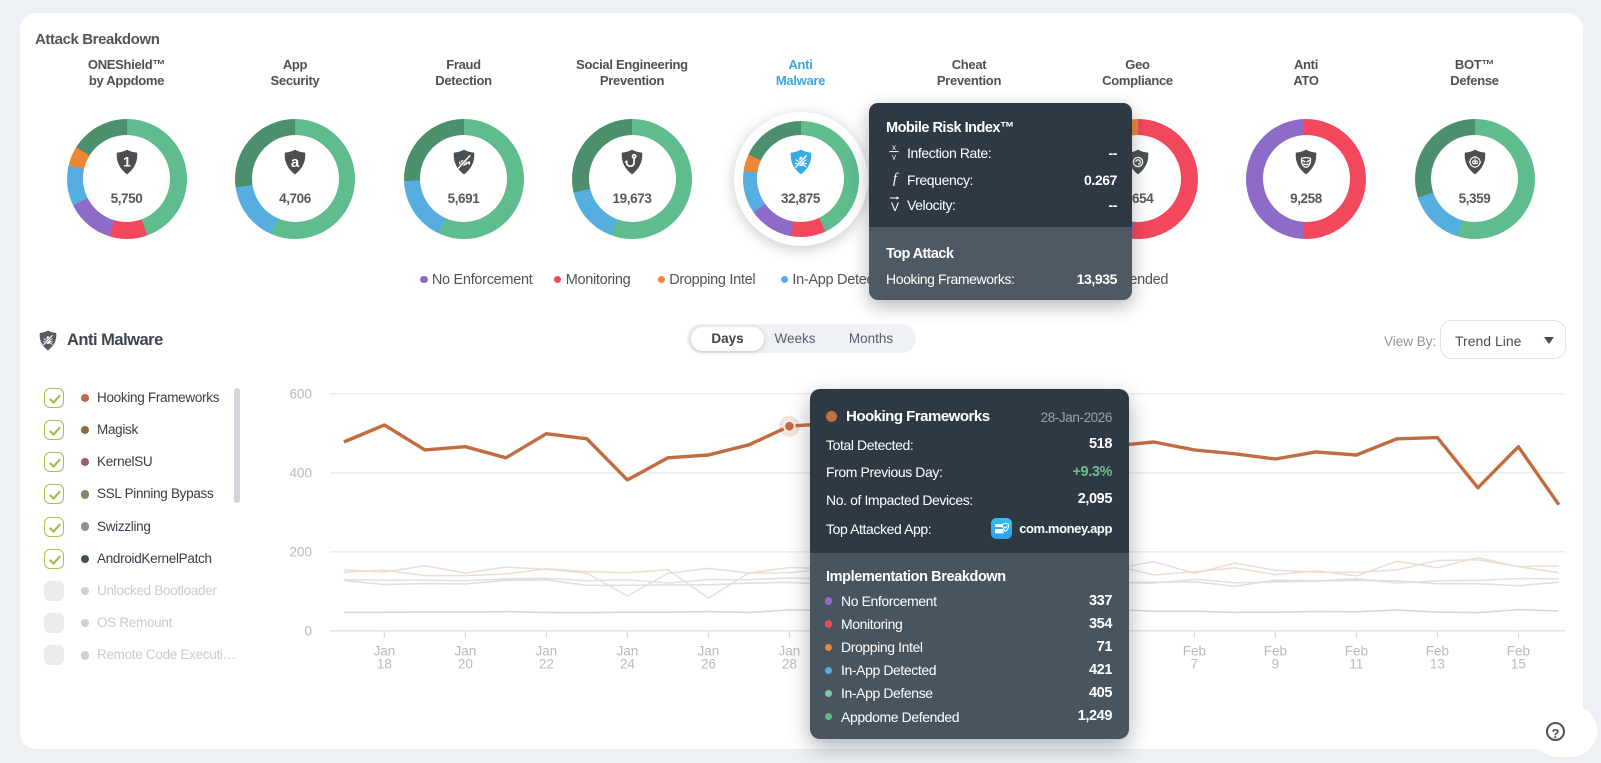  Describe the element at coordinates (300, 472) in the screenshot. I see `svg-text: 400` at that location.